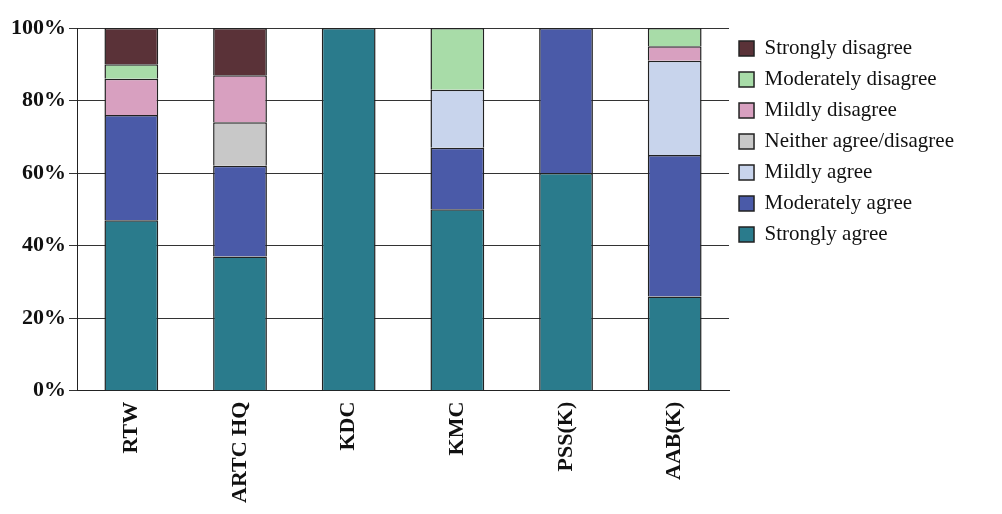 This screenshot has width=1002, height=514. What do you see at coordinates (859, 140) in the screenshot?
I see `legend-label: Neither agree/disagree` at bounding box center [859, 140].